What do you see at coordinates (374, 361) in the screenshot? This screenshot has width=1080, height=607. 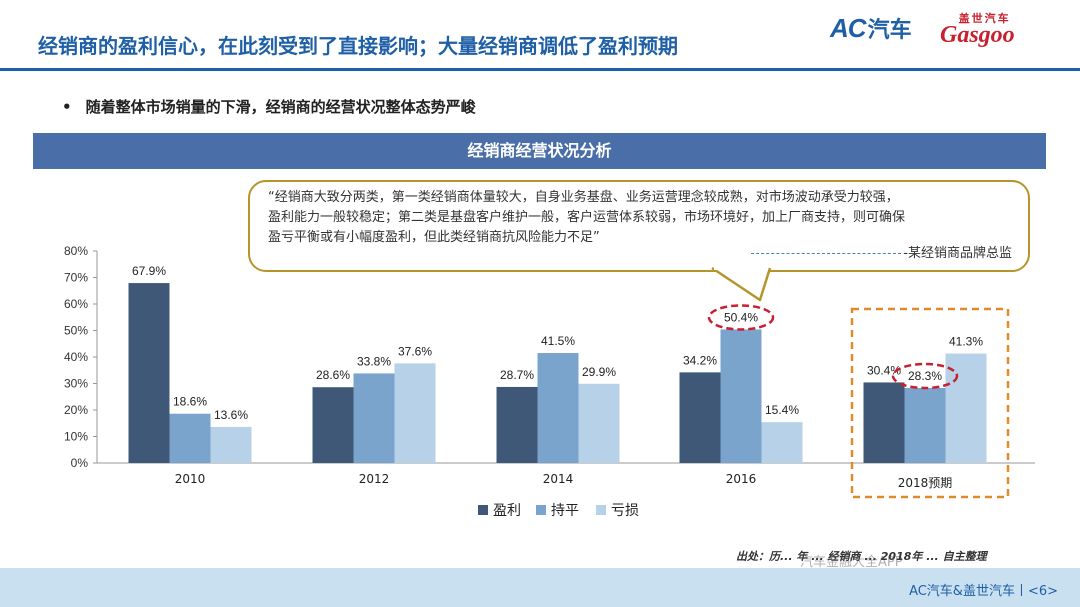 I see `data-label: 33.8%` at bounding box center [374, 361].